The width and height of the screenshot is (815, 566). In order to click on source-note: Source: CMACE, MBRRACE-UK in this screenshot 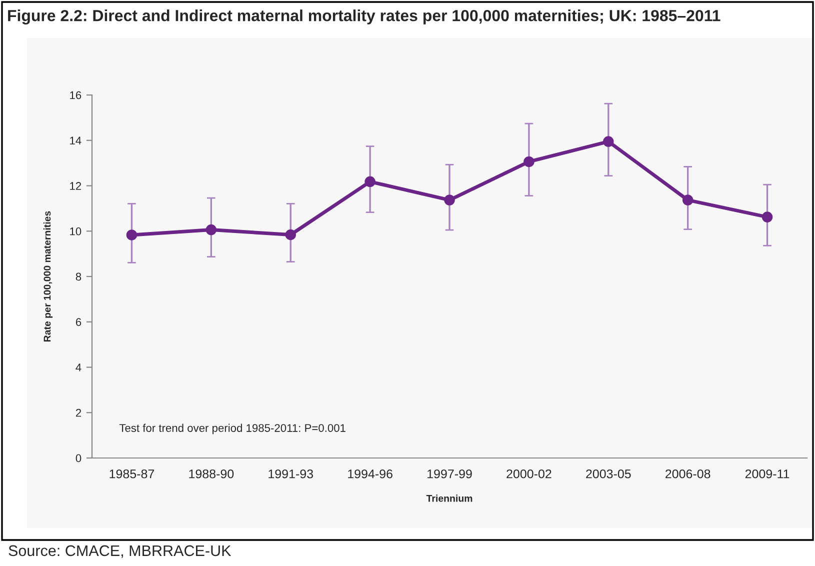, I will do `click(120, 551)`.